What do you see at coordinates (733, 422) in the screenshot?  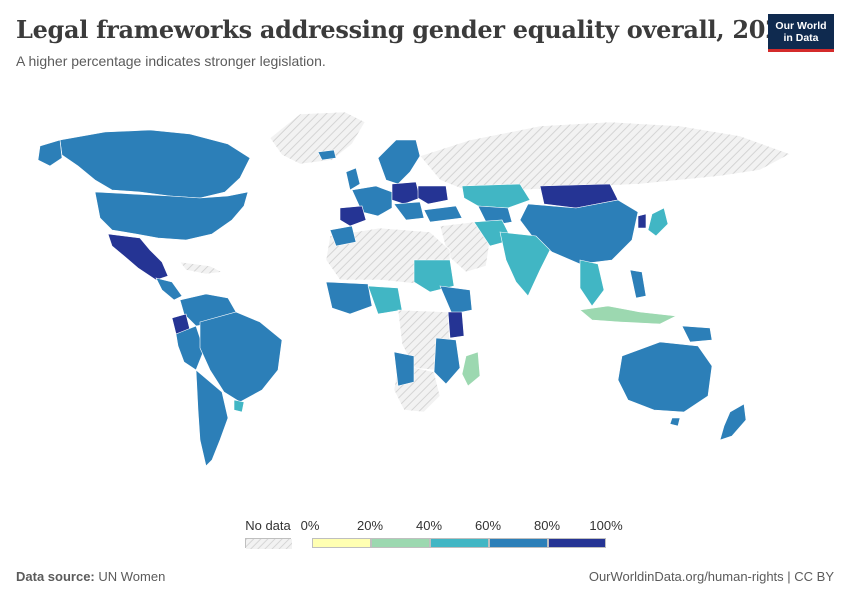 I see `region-new-zealand` at bounding box center [733, 422].